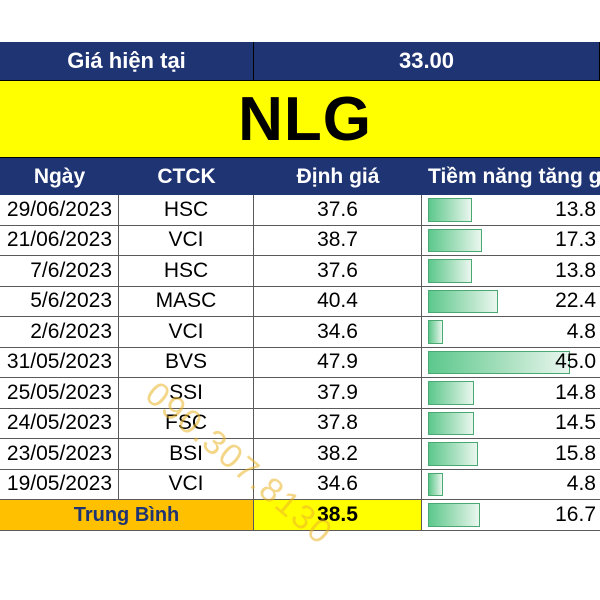  I want to click on table-row: 2/6/2023 VCI 34.6 4.8, so click(300, 332).